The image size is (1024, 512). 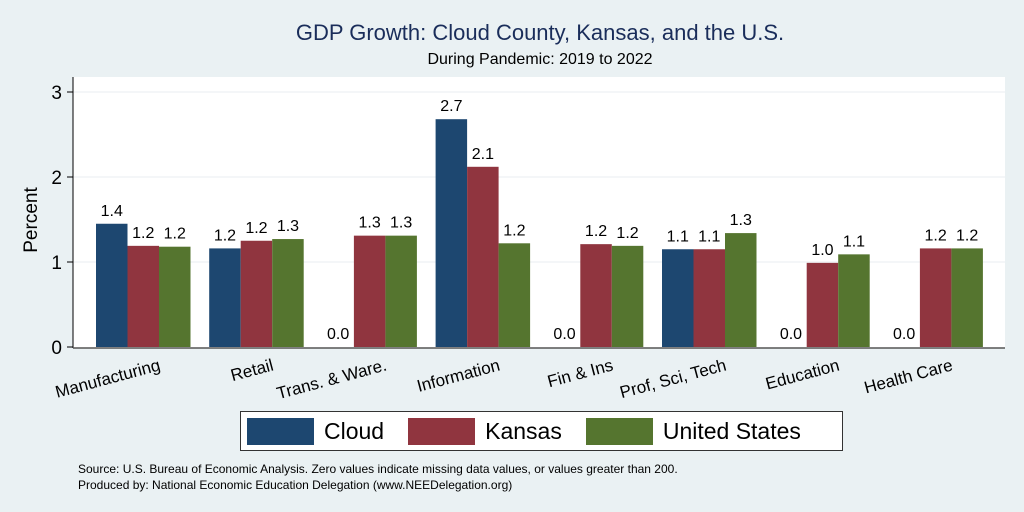 What do you see at coordinates (316, 431) in the screenshot?
I see `legend-item-cloud: Cloud` at bounding box center [316, 431].